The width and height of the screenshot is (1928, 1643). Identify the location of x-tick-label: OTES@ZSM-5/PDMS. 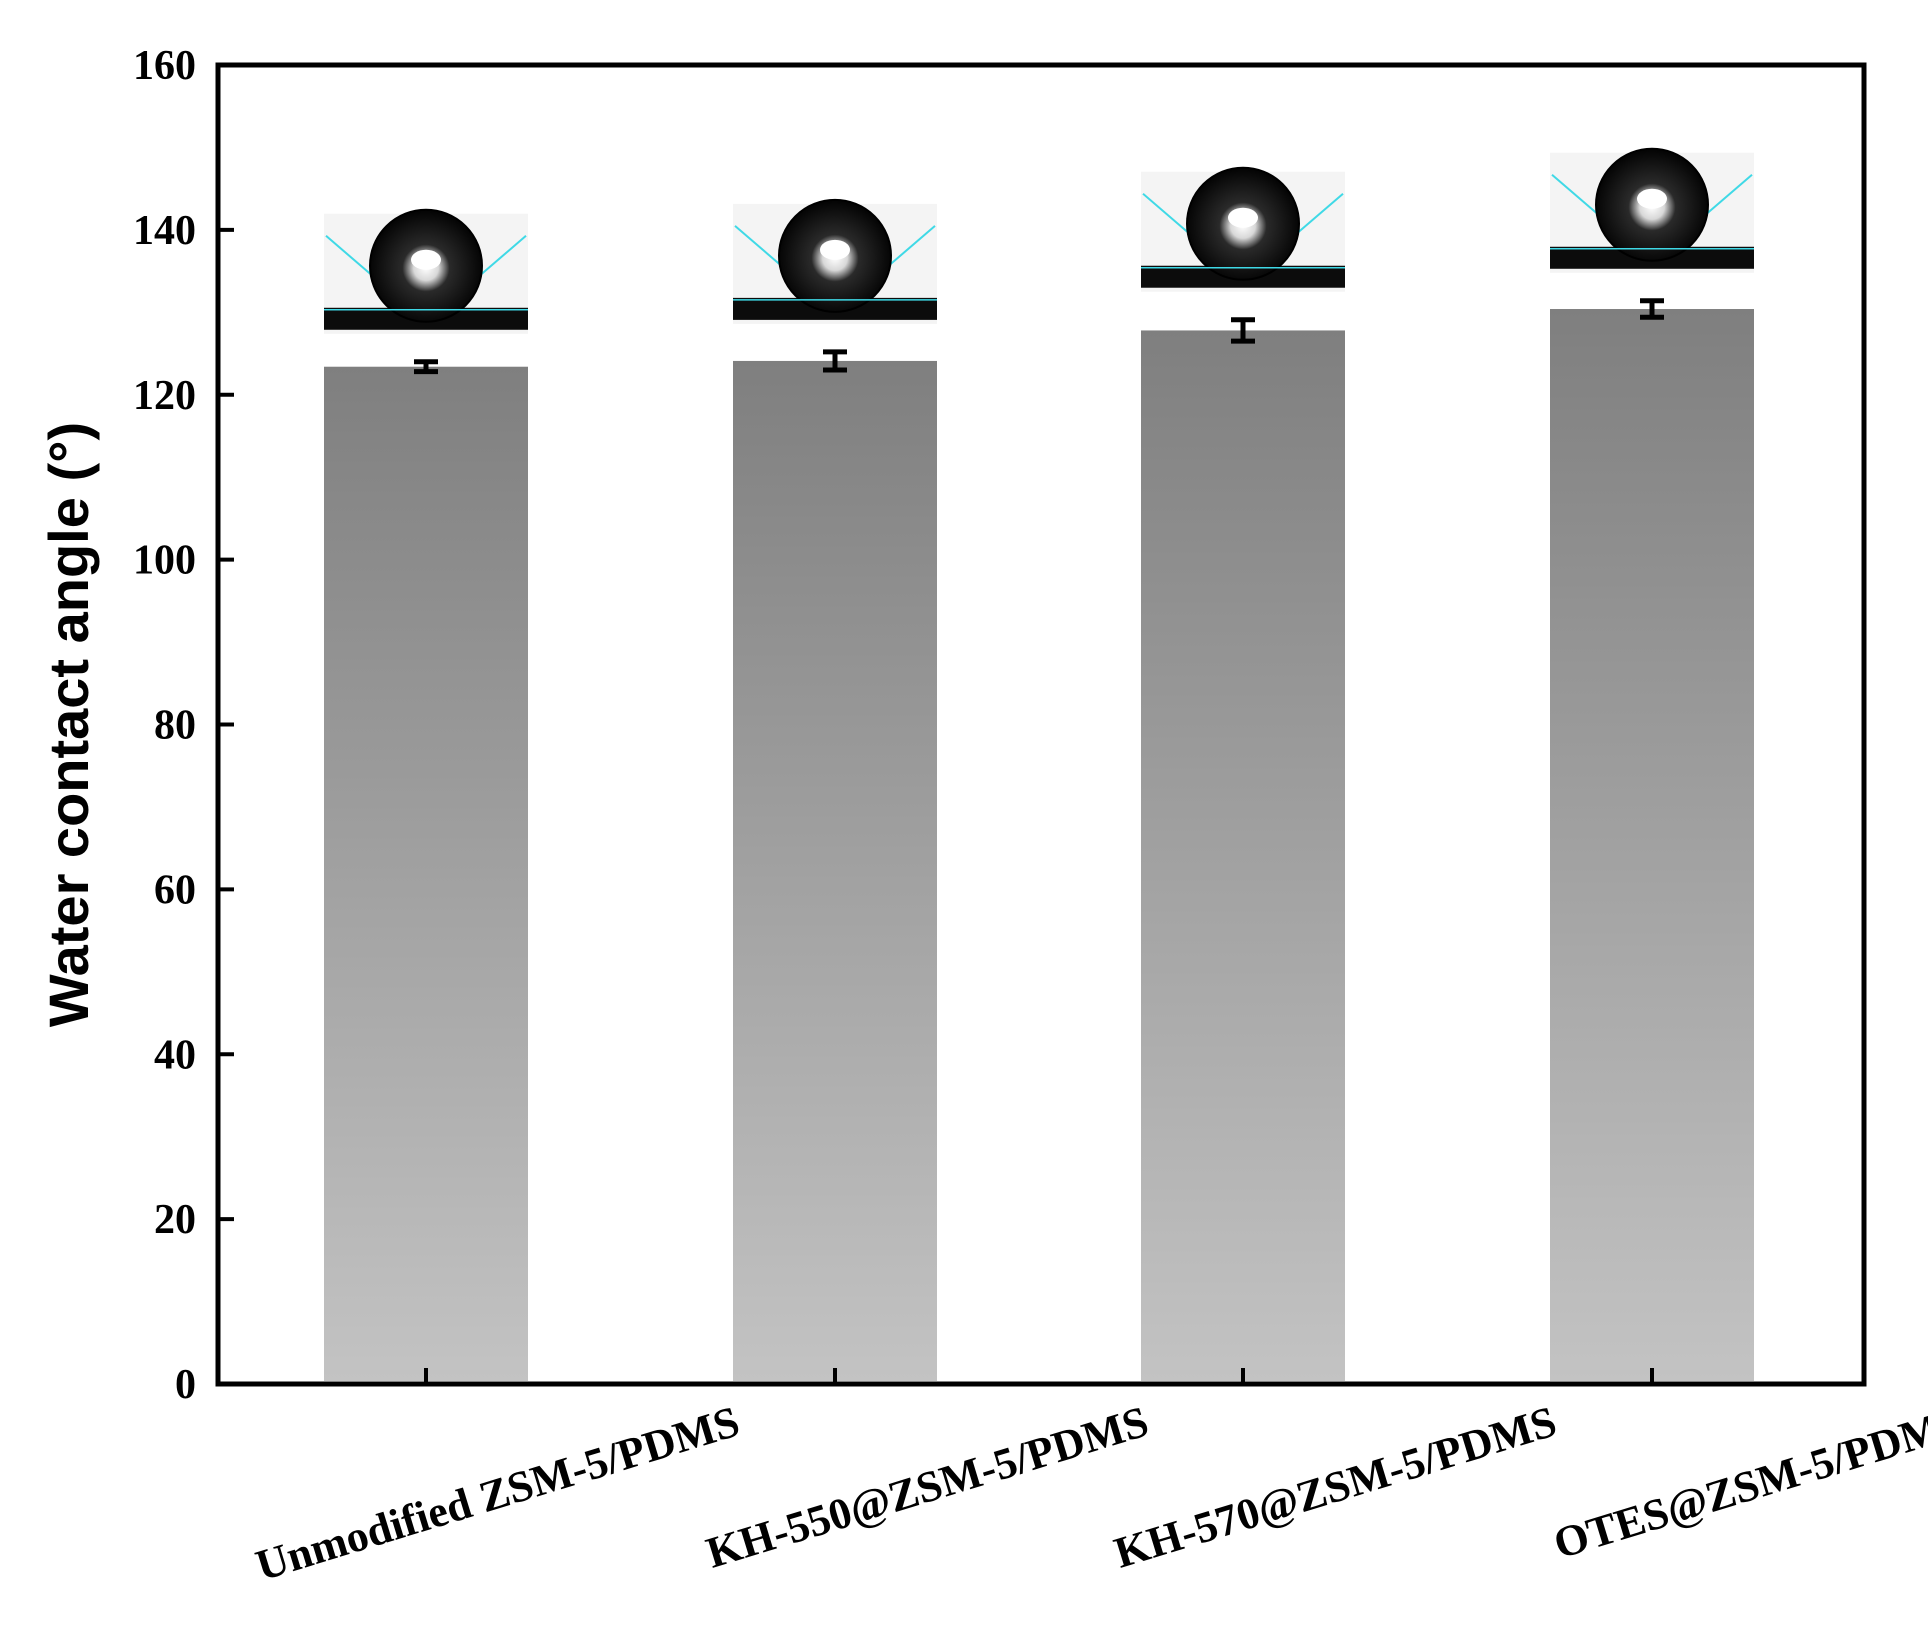
(1738, 1483).